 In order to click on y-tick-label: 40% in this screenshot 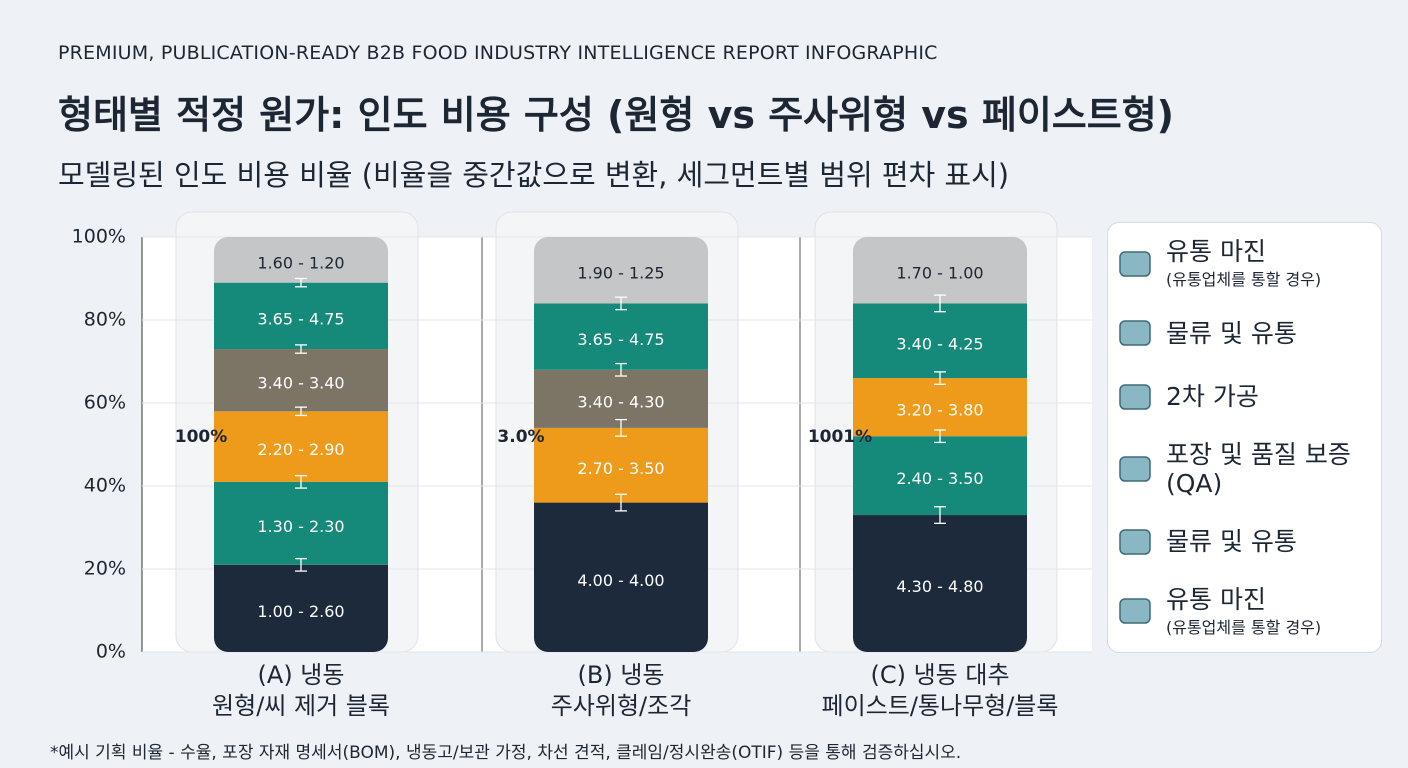, I will do `click(105, 486)`.